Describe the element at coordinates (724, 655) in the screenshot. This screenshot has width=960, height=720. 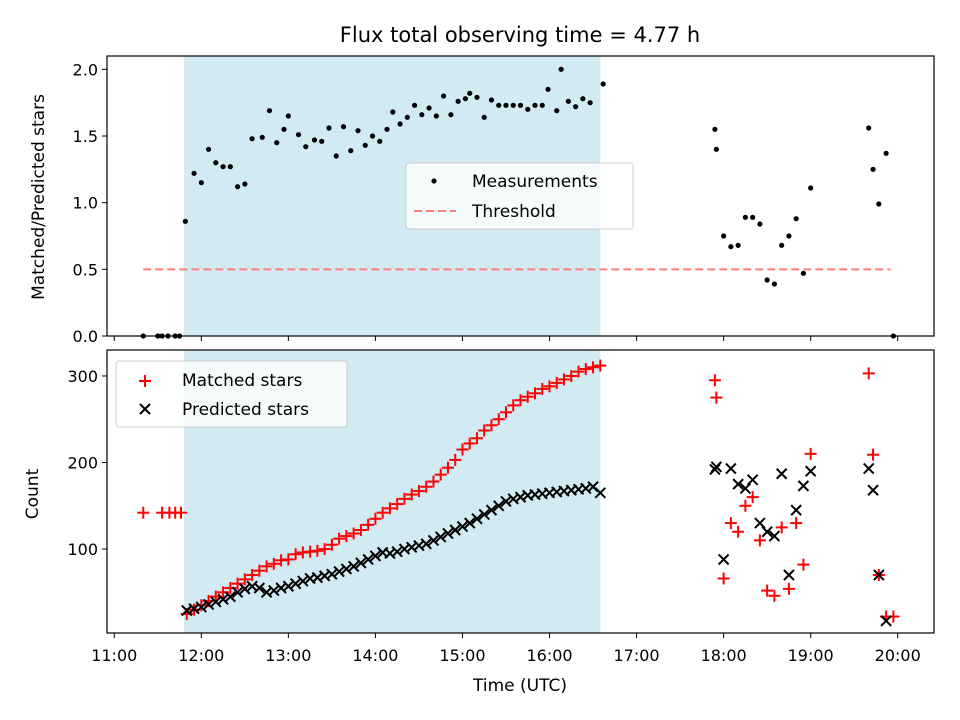
I see `x-tick-label: 18:00` at that location.